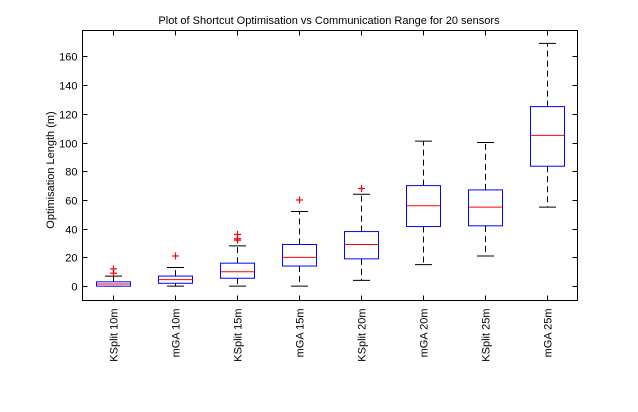  Describe the element at coordinates (487, 335) in the screenshot. I see `x-tick-label: KSplit 25m` at that location.